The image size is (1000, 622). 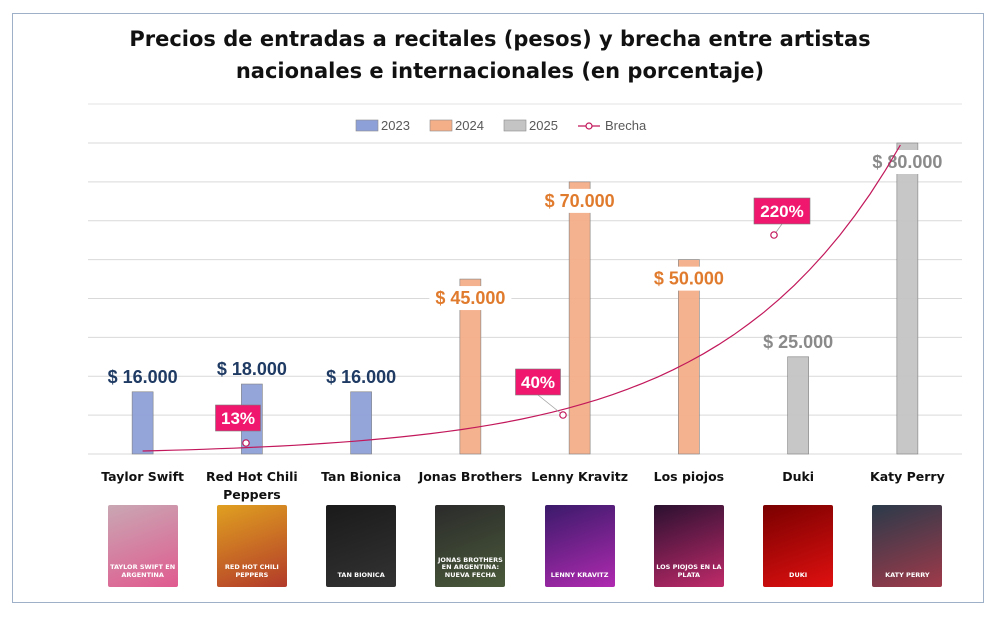 What do you see at coordinates (798, 476) in the screenshot?
I see `category-label-6-0: Duki` at bounding box center [798, 476].